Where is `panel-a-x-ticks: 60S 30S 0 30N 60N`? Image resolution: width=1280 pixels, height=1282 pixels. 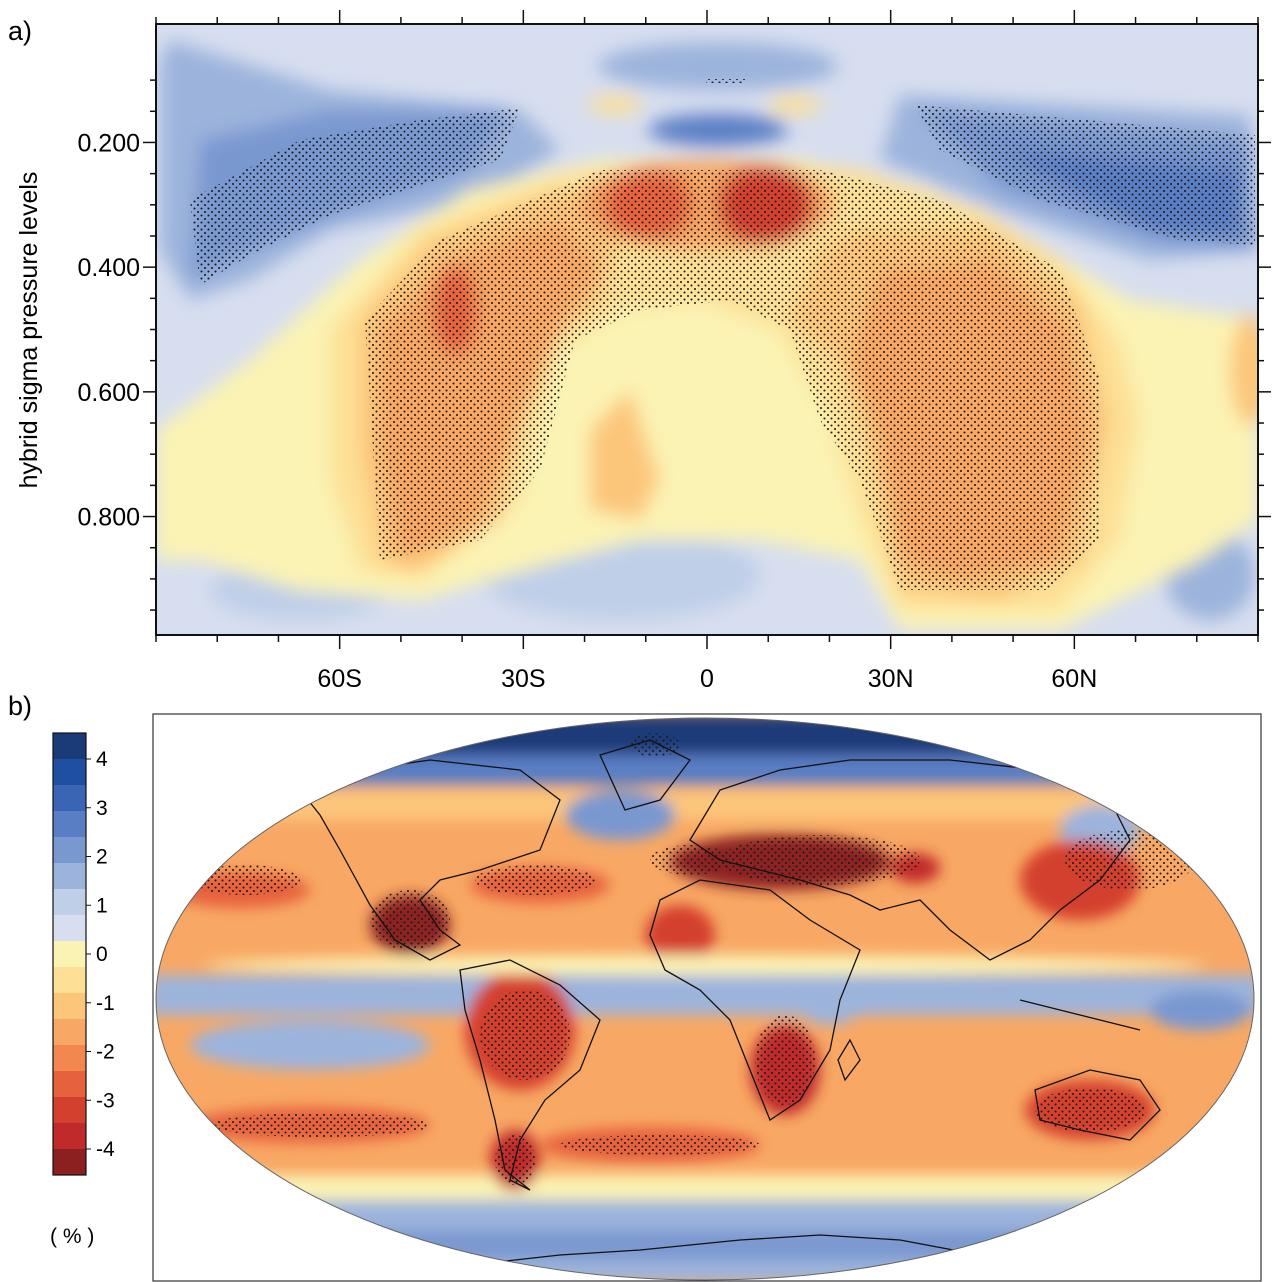
panel-a-x-ticks: 60S 30S 0 30N 60N is located at coordinates (707, 679).